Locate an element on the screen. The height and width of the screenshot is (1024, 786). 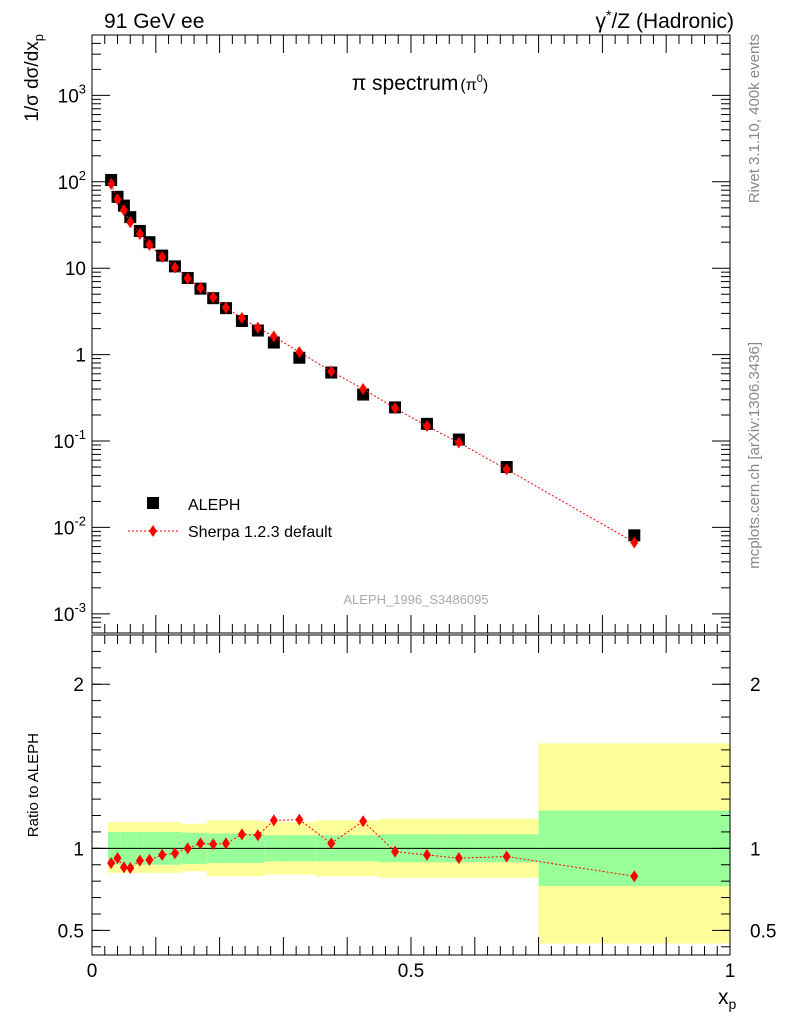
main-y-axis-label-text: 1/σ dσ/dx is located at coordinates (32, 81).